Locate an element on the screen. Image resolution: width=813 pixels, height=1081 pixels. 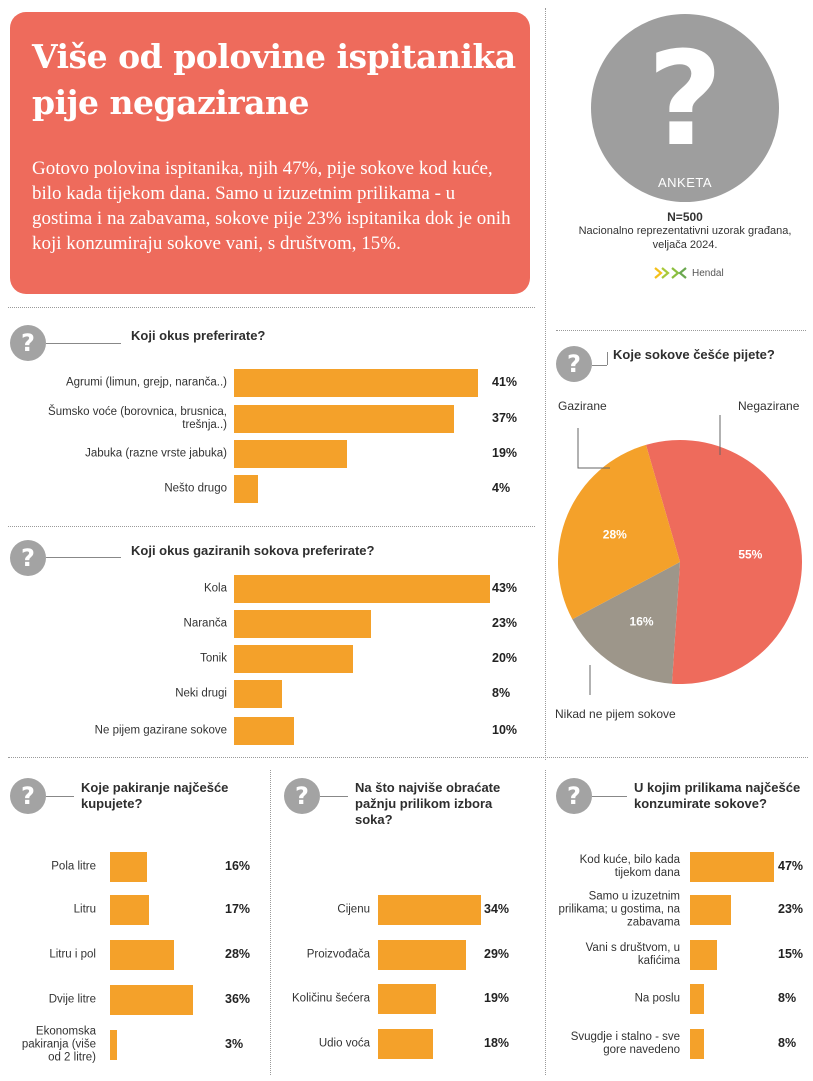
category-label: Litru i pol is located at coordinates (72, 954).